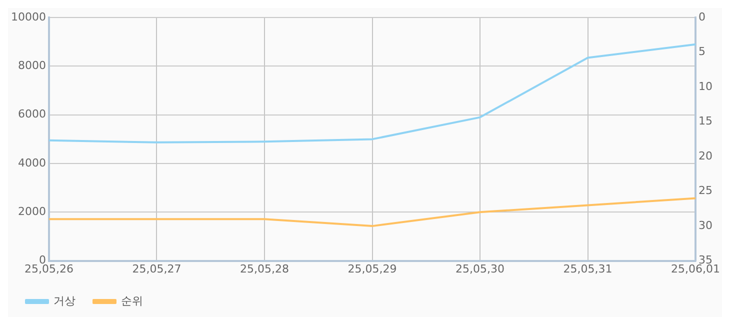 This screenshot has width=730, height=325. Describe the element at coordinates (702, 17) in the screenshot. I see `y2-tick-label: 0` at that location.